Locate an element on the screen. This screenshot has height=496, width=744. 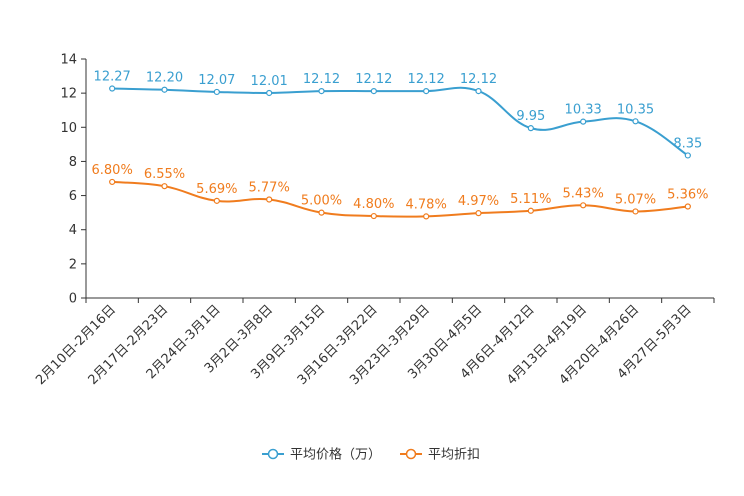
data-label: 12.07 is located at coordinates (216, 80).